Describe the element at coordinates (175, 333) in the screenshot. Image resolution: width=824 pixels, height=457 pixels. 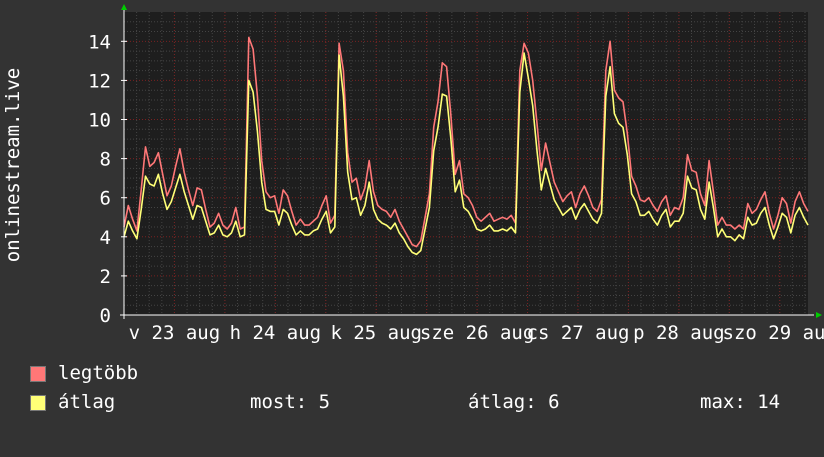
I see `x-tick-label: v 23 aug` at that location.